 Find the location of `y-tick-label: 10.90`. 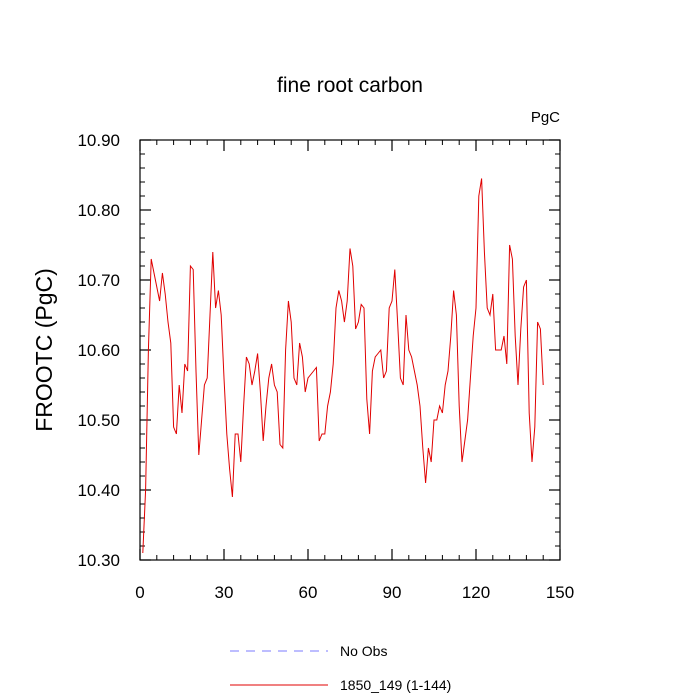

y-tick-label: 10.90 is located at coordinates (98, 140).